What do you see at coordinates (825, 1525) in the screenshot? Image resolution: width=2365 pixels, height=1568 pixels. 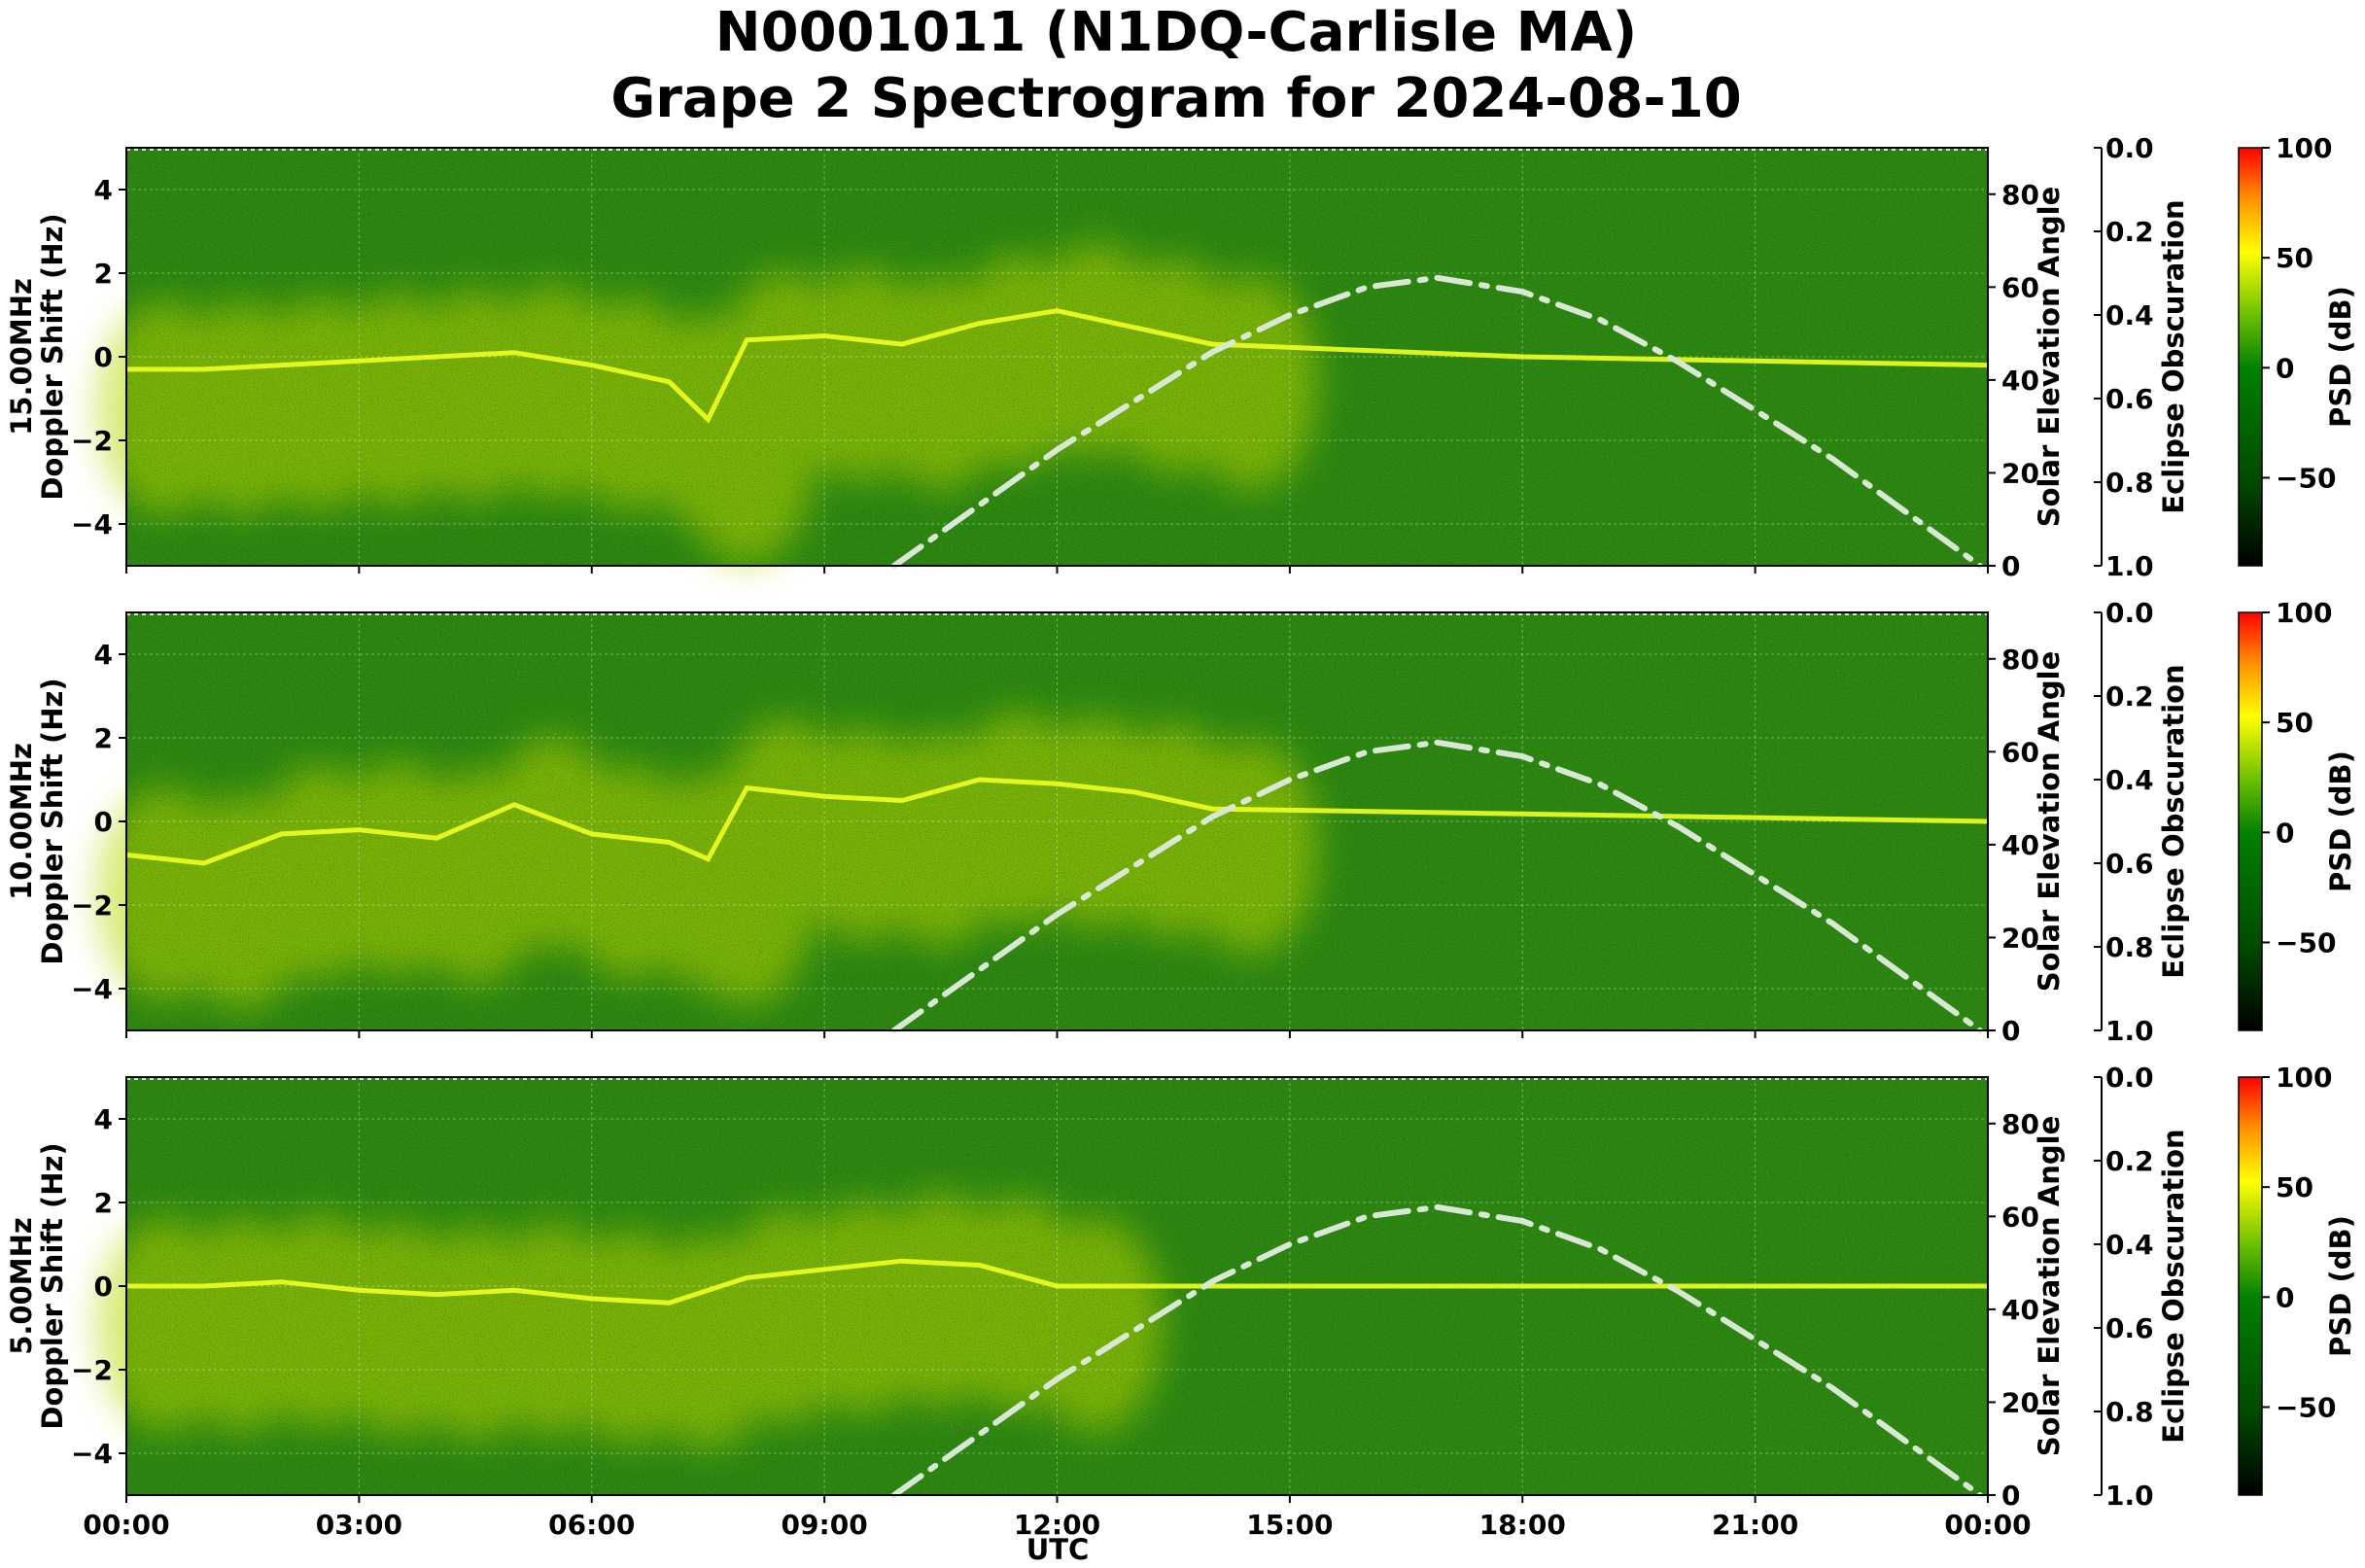 I see `x-tick-label: 09:00` at bounding box center [825, 1525].